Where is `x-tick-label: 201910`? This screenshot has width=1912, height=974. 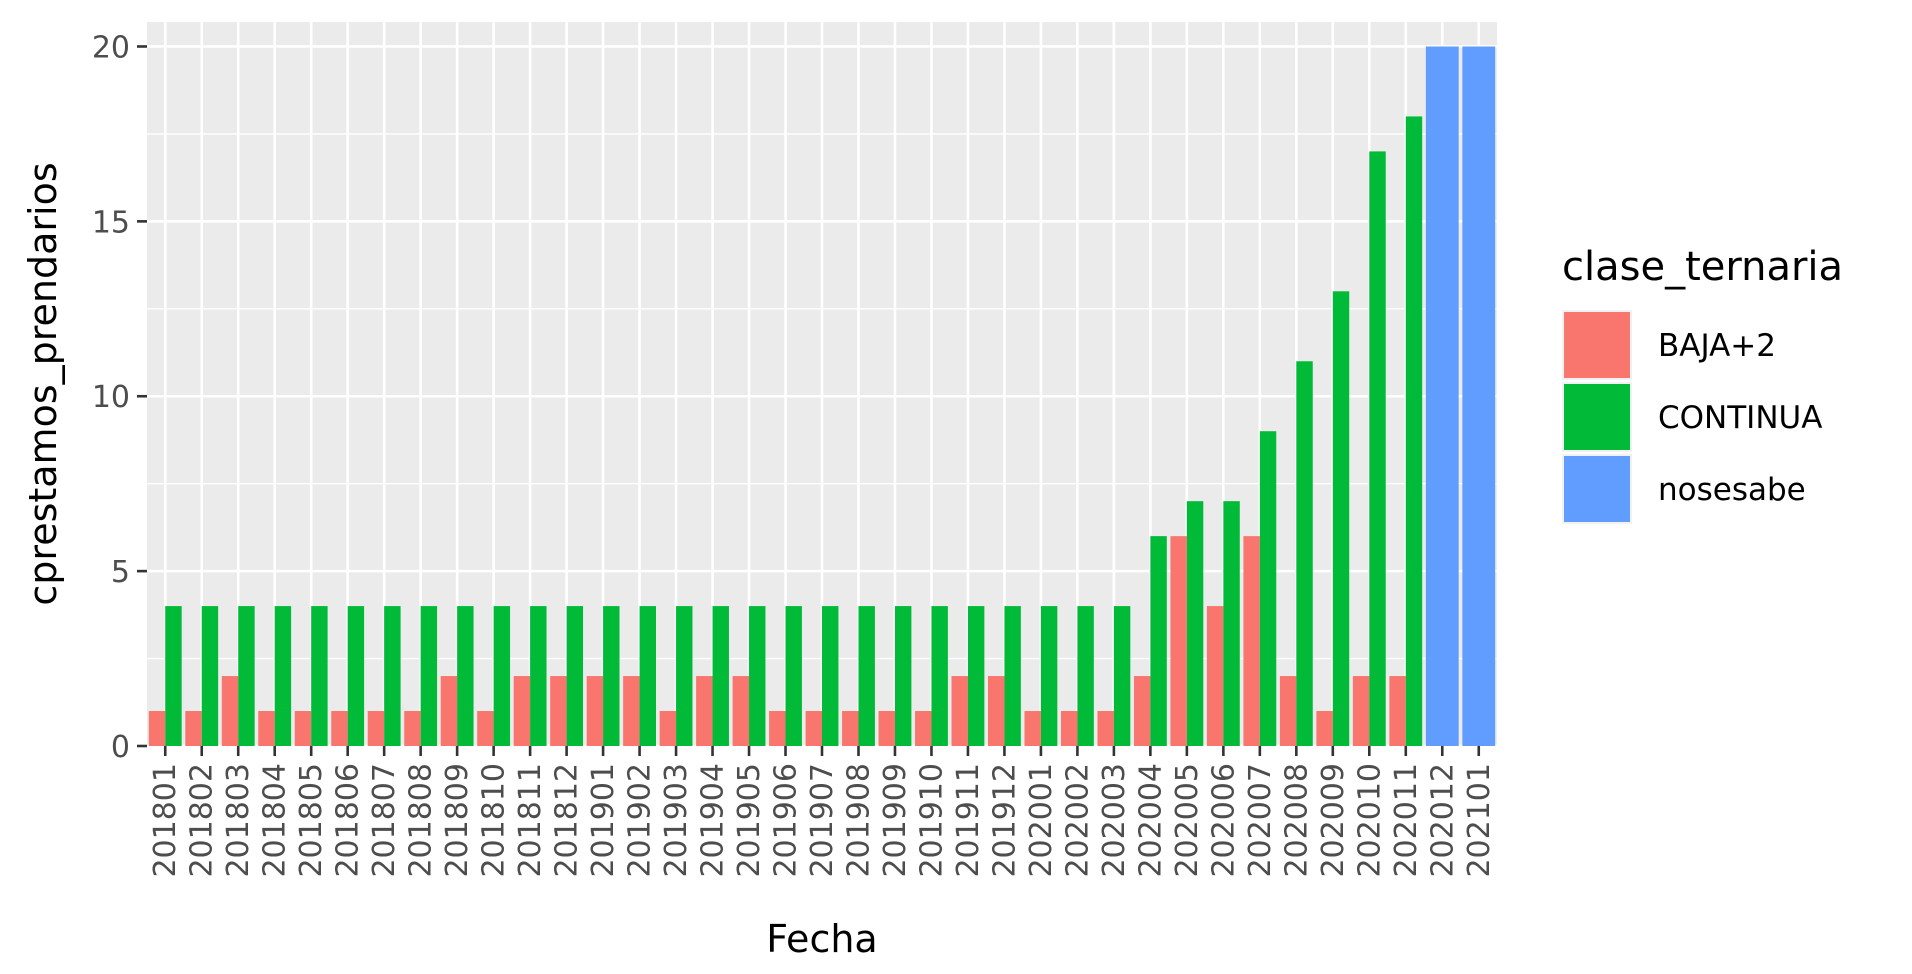
x-tick-label: 201910 is located at coordinates (931, 820).